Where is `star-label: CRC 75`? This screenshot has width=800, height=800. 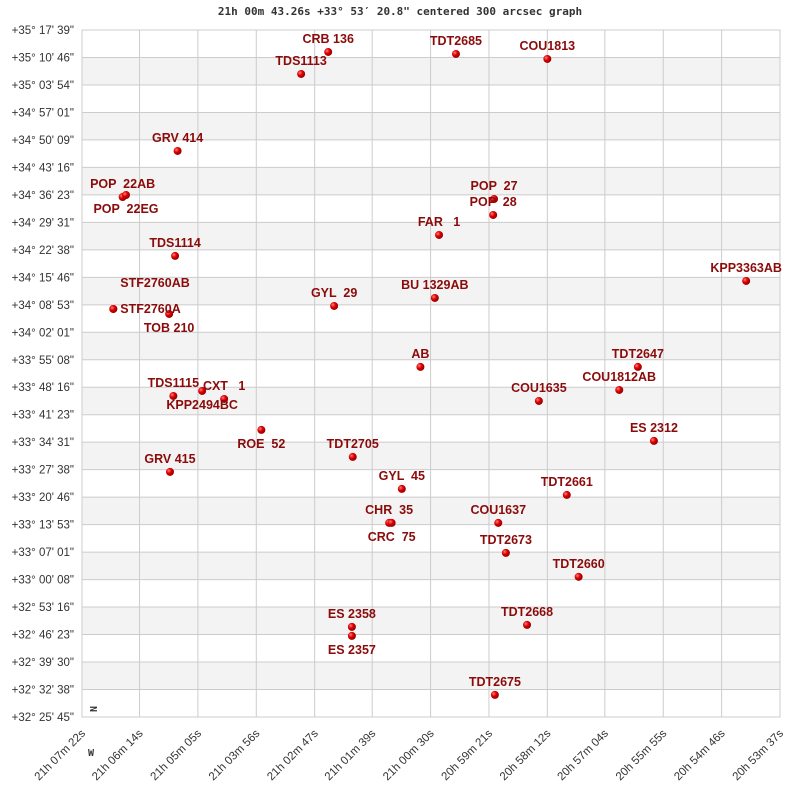
star-label: CRC 75 is located at coordinates (392, 537).